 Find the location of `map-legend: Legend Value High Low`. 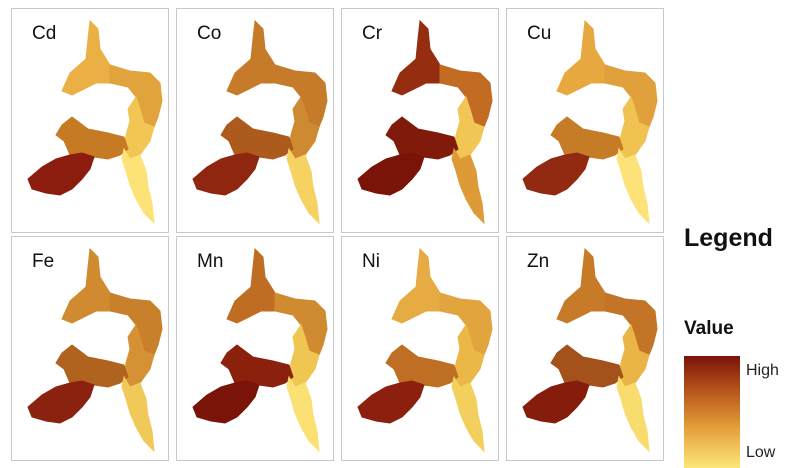

map-legend: Legend Value High Low is located at coordinates (728, 341).